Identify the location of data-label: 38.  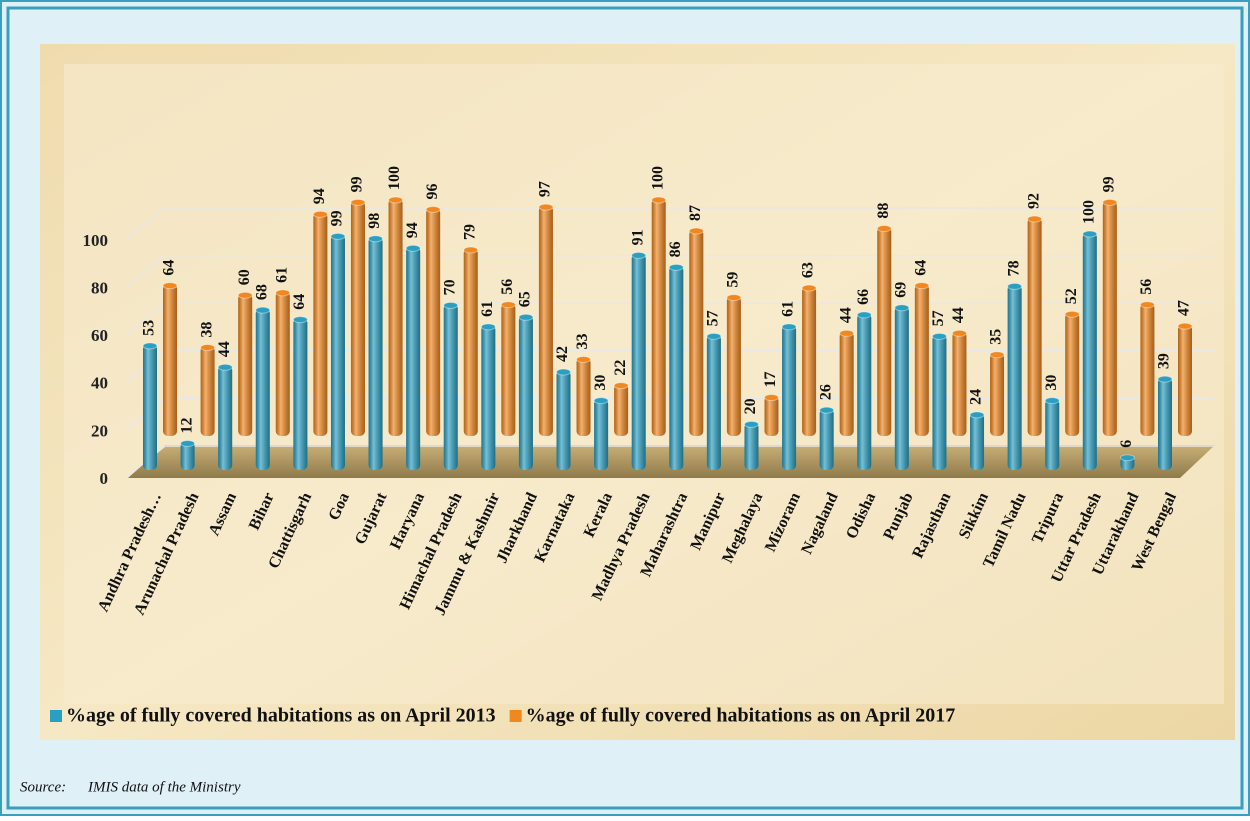
(206, 330).